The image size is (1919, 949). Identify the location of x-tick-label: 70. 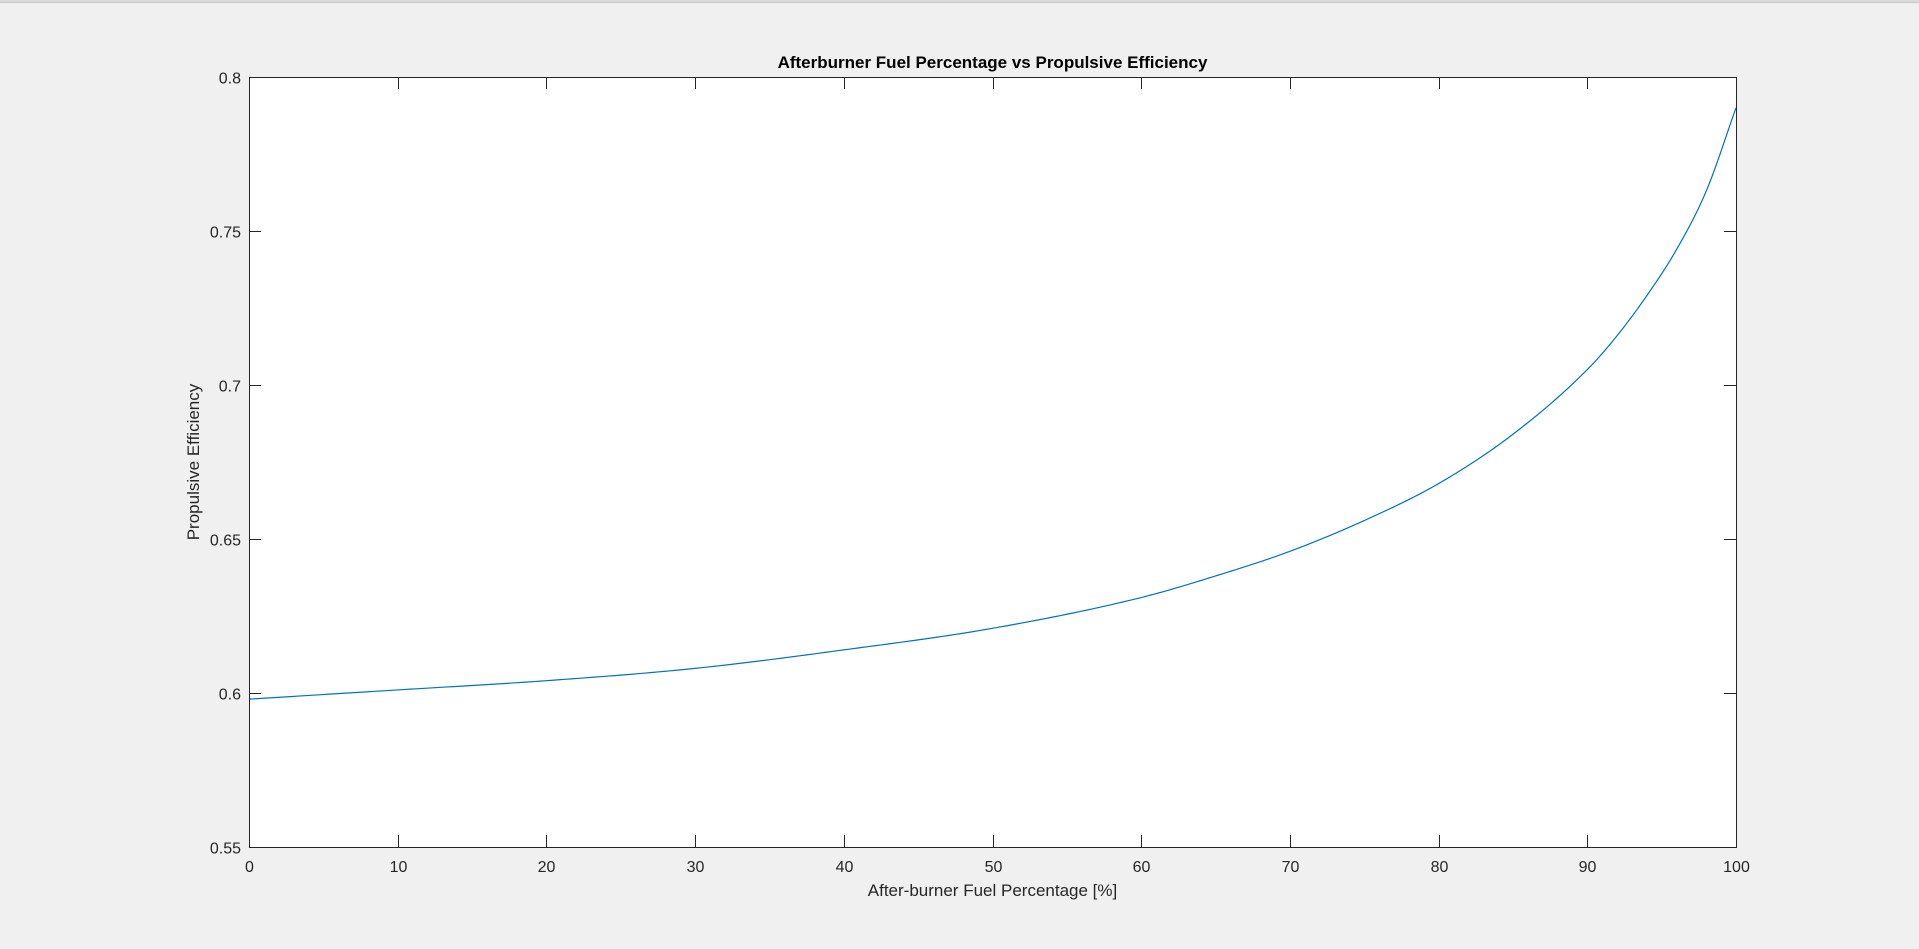
(1291, 867).